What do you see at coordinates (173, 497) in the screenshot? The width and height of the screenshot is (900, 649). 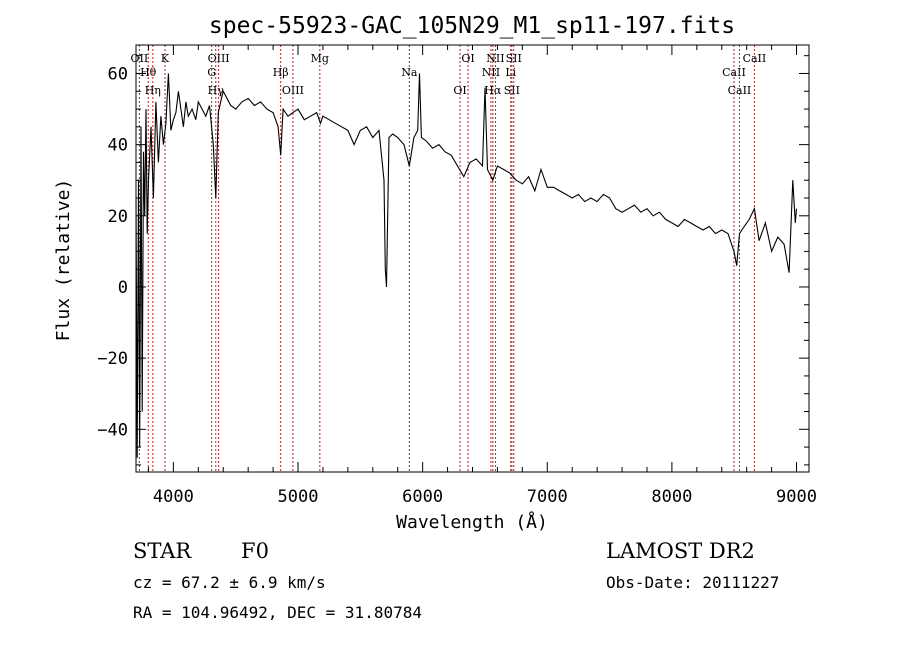 I see `x-tick-label: 4000` at bounding box center [173, 497].